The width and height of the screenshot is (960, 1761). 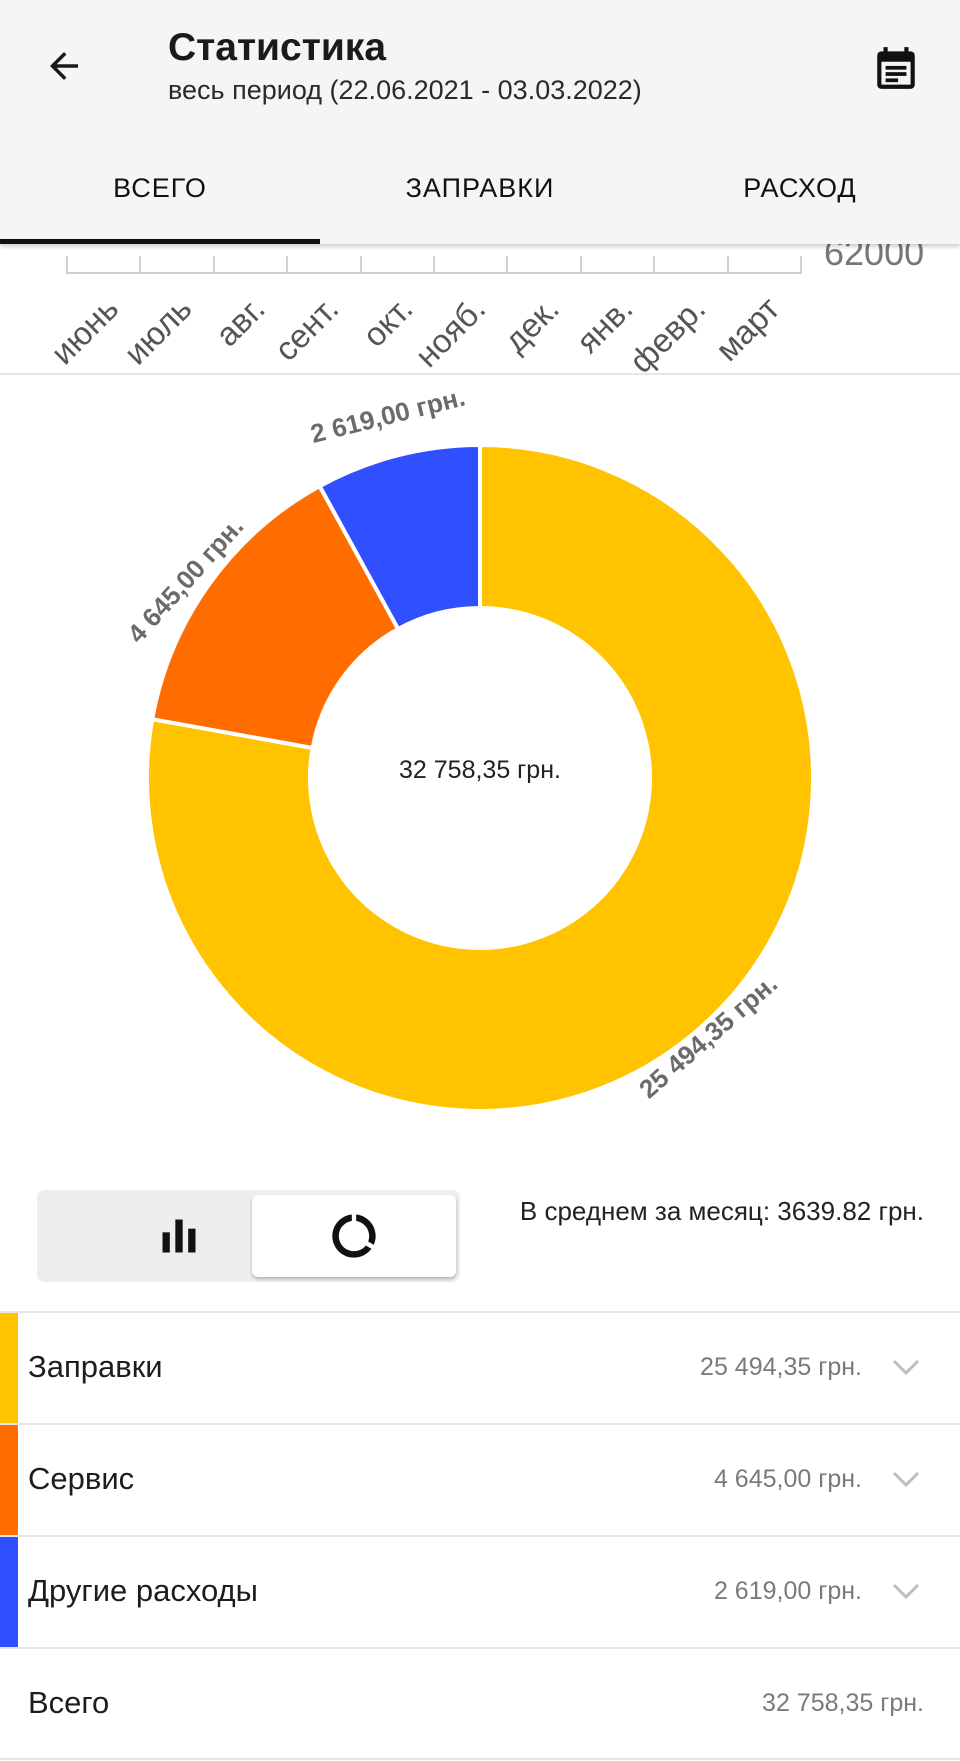 I want to click on arrow-left-icon, so click(x=64, y=66).